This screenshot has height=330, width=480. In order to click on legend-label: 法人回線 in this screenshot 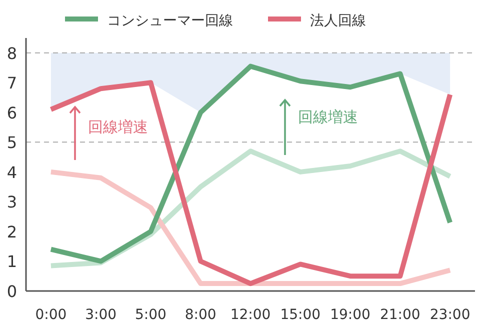, I will do `click(338, 21)`.